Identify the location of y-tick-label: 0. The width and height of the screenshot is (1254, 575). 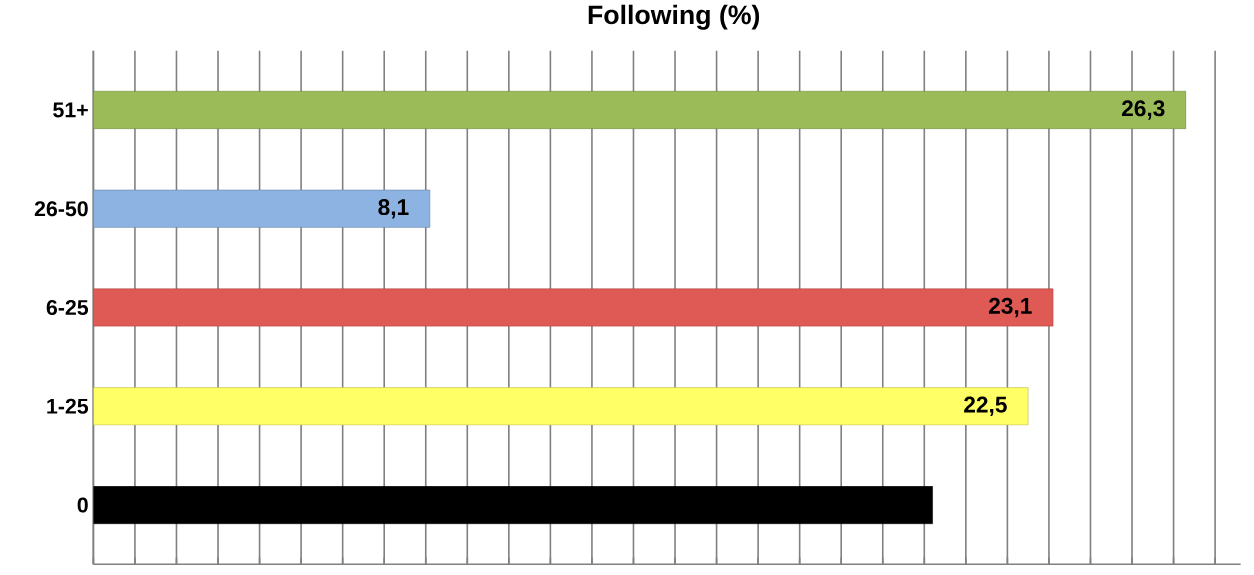
(82, 505).